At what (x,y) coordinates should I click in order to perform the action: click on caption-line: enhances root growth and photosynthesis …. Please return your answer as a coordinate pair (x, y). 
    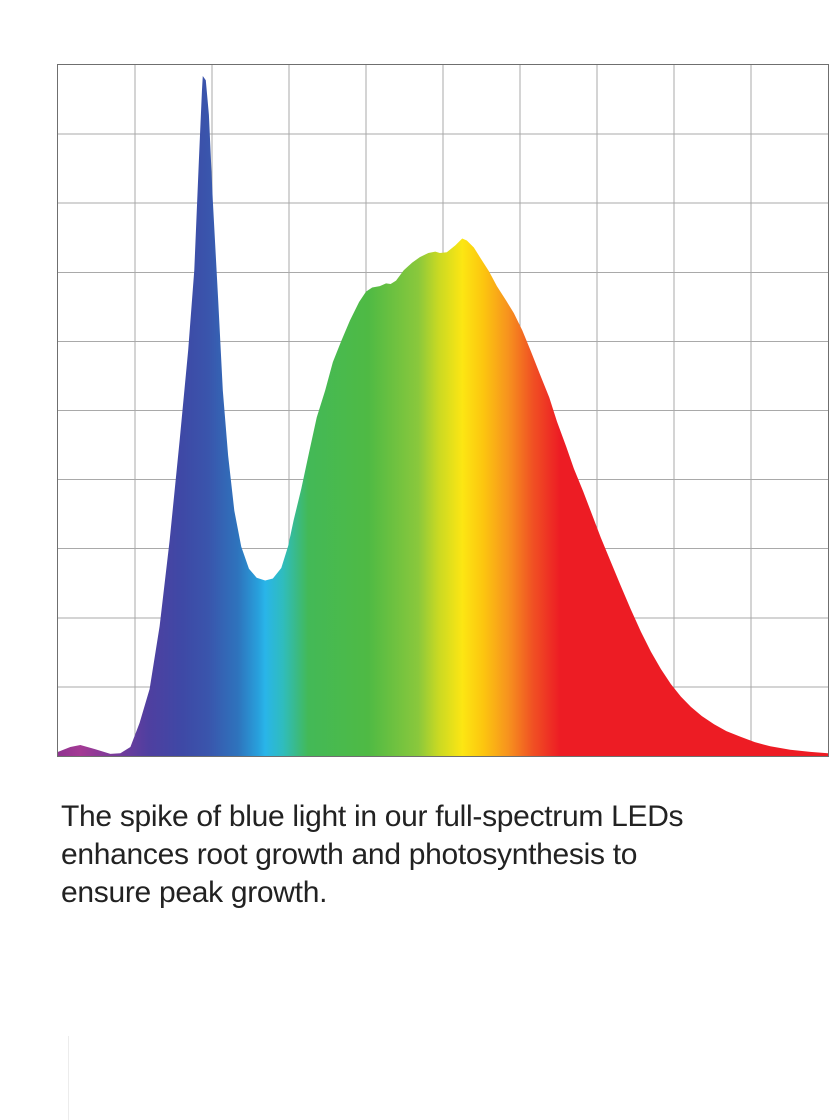
    Looking at the image, I should click on (349, 854).